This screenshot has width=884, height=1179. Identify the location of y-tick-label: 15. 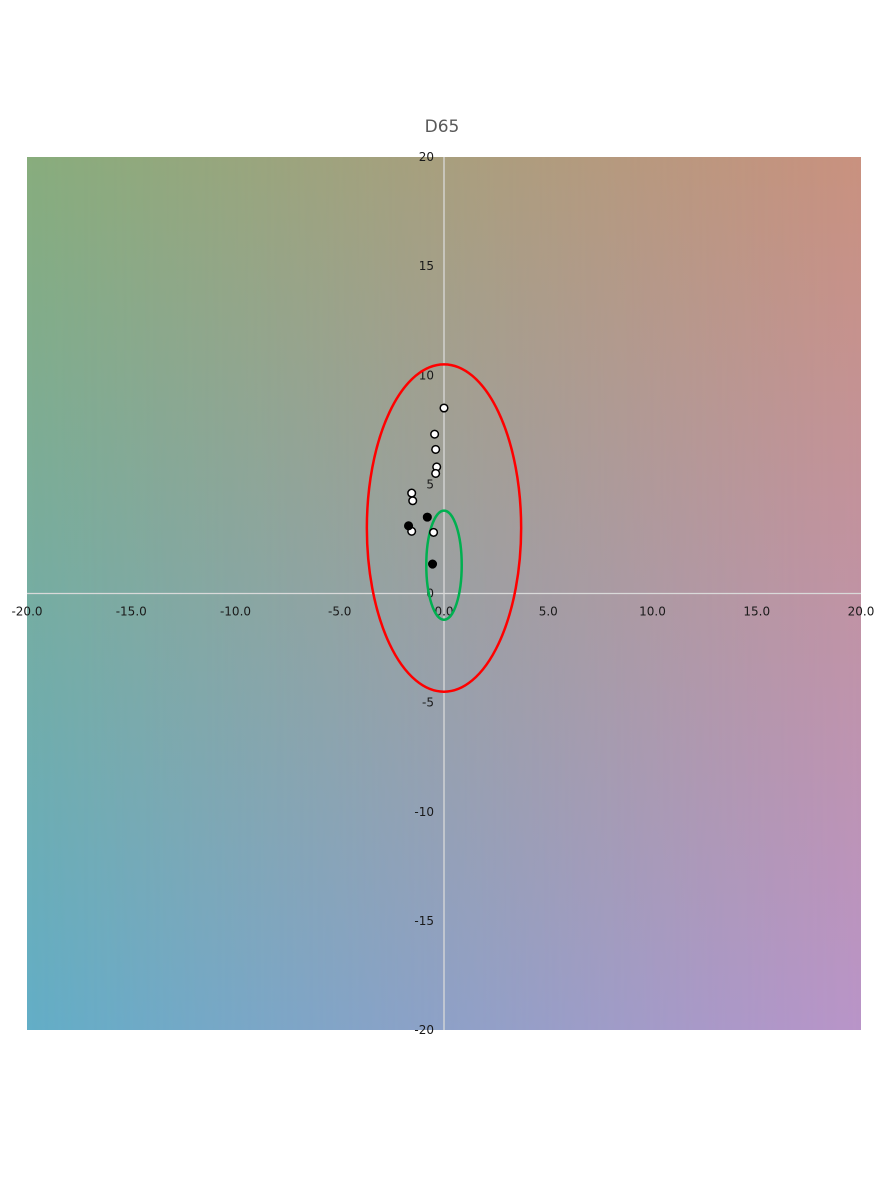
(426, 266).